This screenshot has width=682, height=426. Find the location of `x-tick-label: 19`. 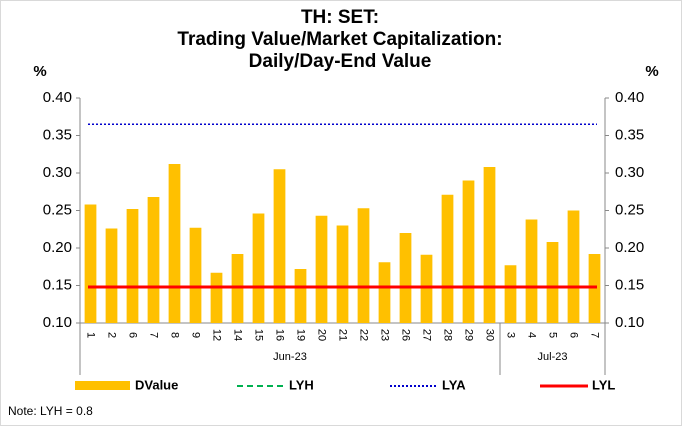

x-tick-label: 19 is located at coordinates (301, 335).